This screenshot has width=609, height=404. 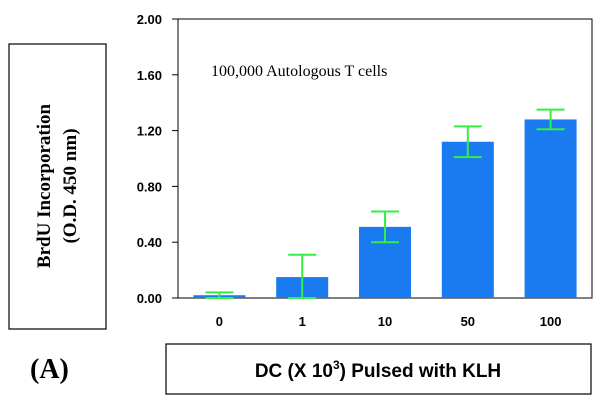 What do you see at coordinates (421, 371) in the screenshot?
I see `xlabel-post: ) Pulsed with KLH` at bounding box center [421, 371].